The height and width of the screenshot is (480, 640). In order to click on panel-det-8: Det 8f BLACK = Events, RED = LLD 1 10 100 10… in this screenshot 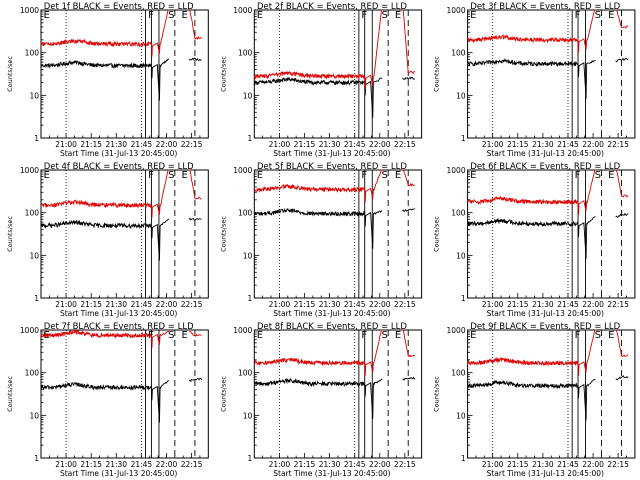, I will do `click(321, 400)`.